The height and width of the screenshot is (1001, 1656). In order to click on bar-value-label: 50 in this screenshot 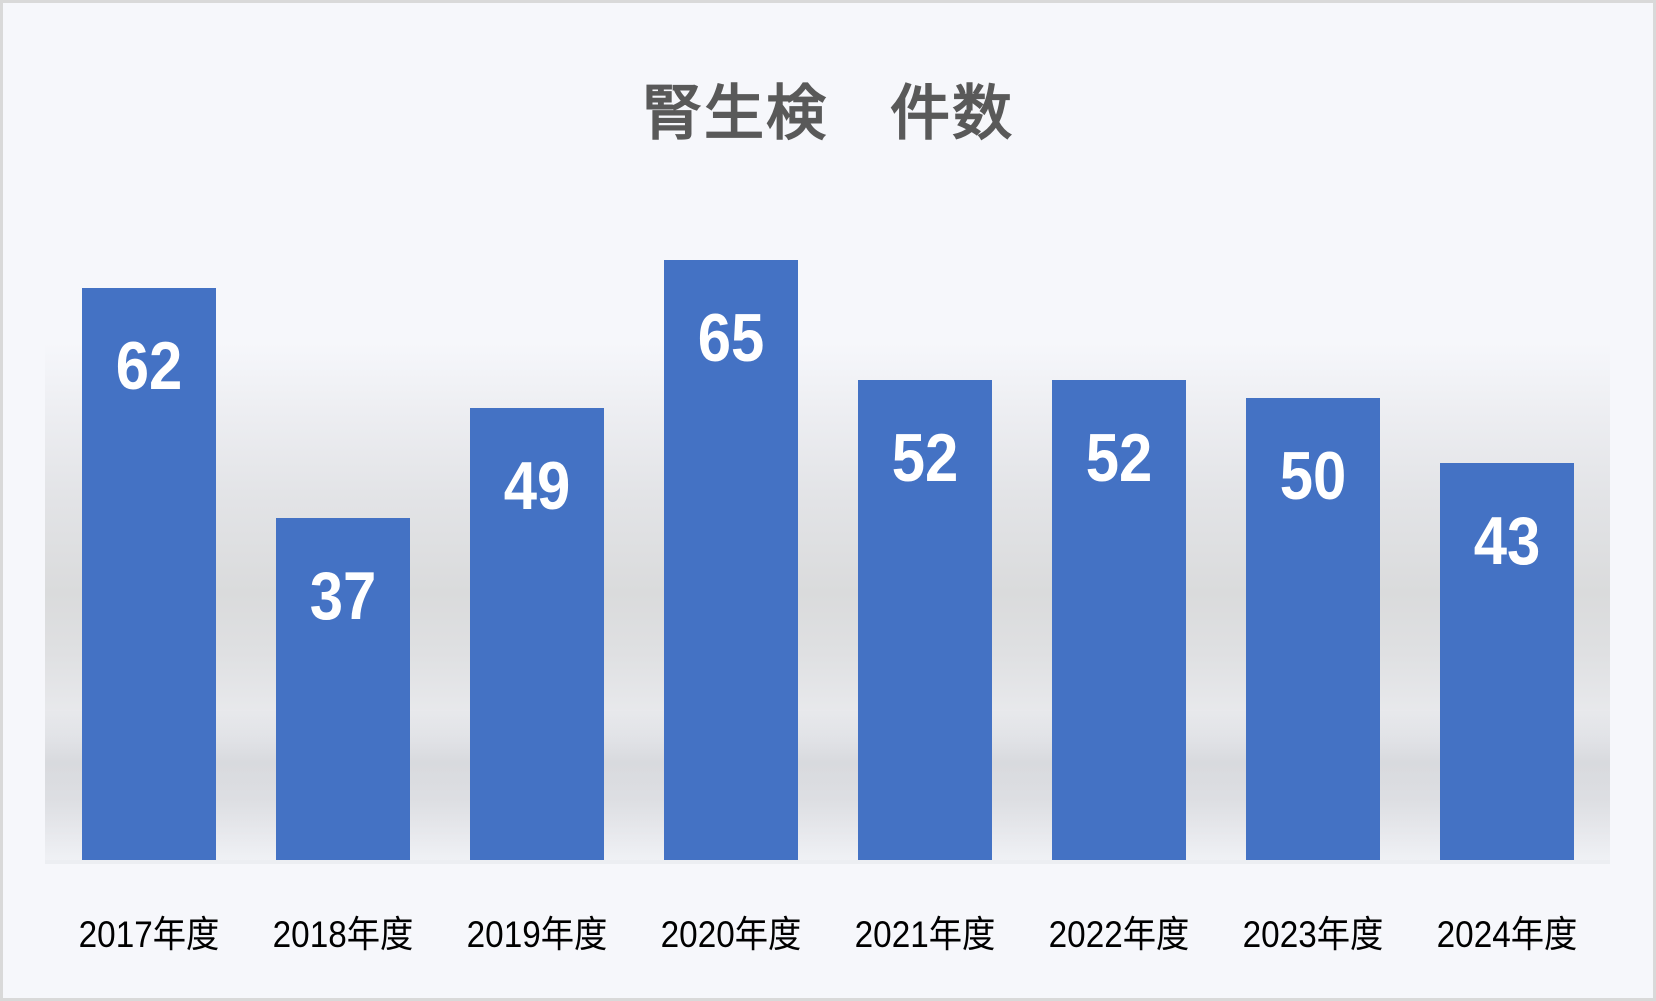, I will do `click(1313, 476)`.